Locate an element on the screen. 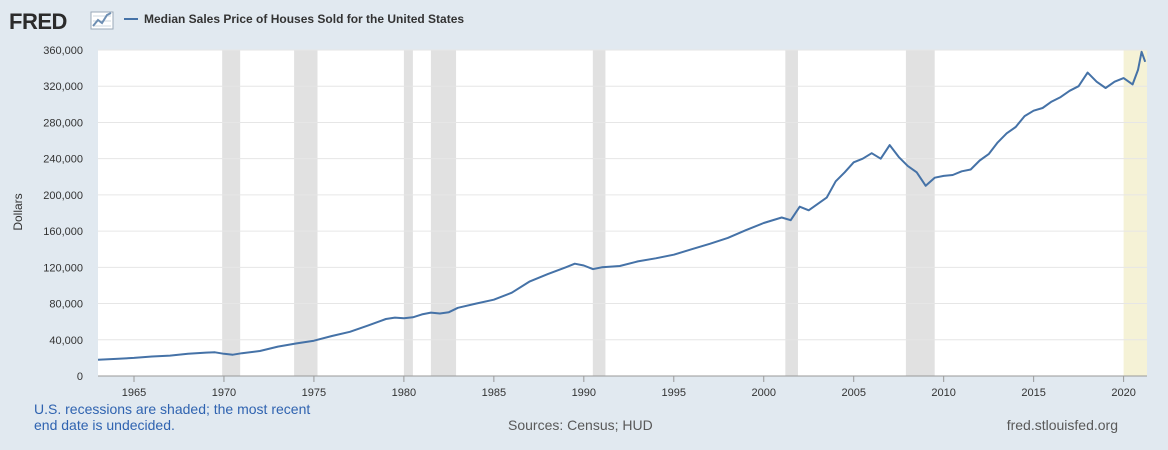  y-tick-label: 240,000 is located at coordinates (63, 160).